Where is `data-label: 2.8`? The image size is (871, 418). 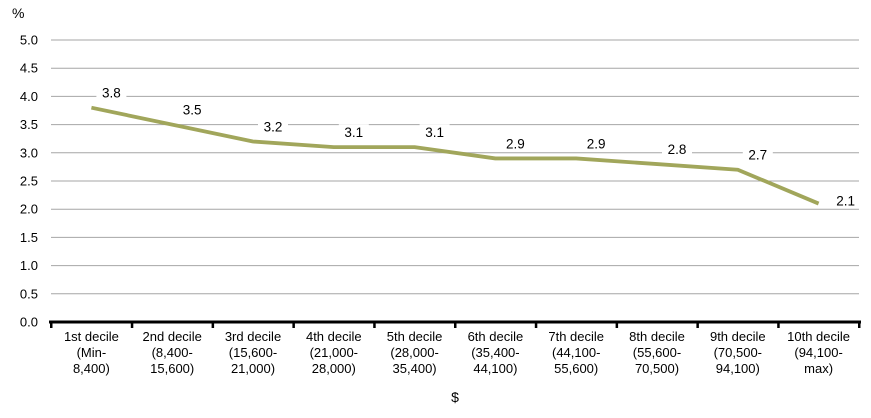
data-label: 2.8 is located at coordinates (677, 149).